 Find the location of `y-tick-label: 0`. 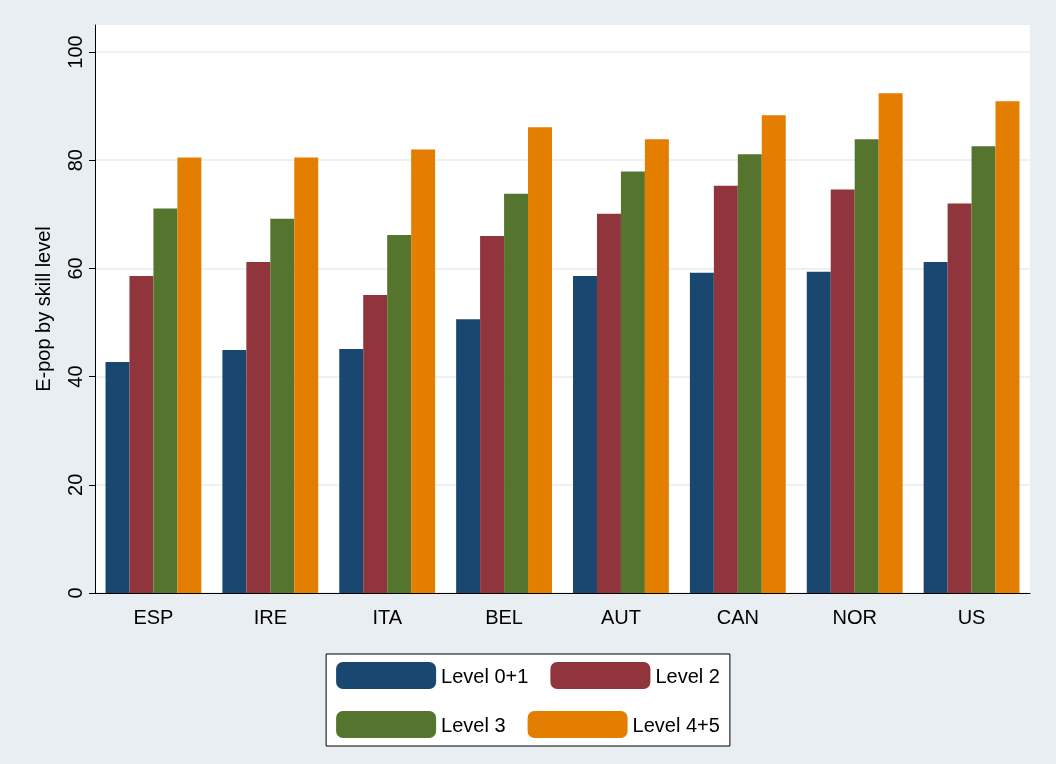

y-tick-label: 0 is located at coordinates (75, 593).